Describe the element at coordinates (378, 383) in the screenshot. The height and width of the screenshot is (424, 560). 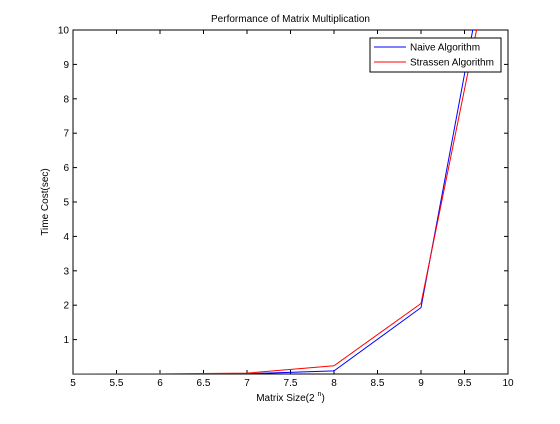
I see `x-tick-label: 8.5` at that location.